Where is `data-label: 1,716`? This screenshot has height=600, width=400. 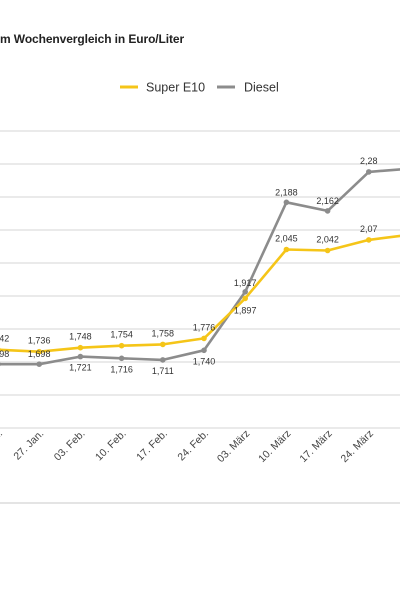
data-label: 1,716 is located at coordinates (121, 369).